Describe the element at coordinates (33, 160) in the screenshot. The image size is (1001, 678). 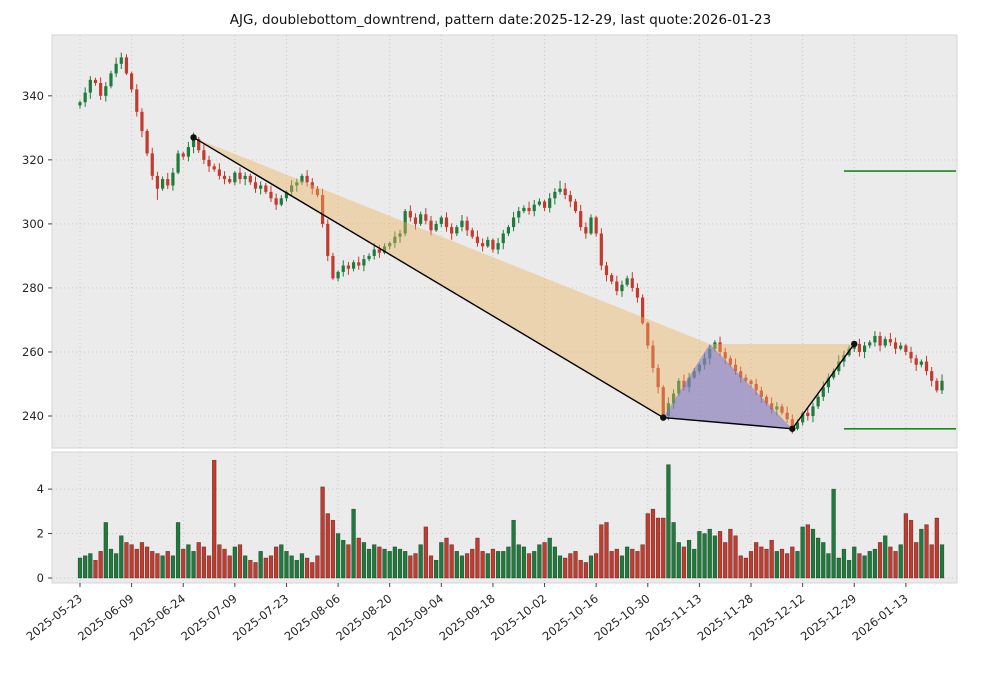
I see `price-tick-label: 320` at that location.